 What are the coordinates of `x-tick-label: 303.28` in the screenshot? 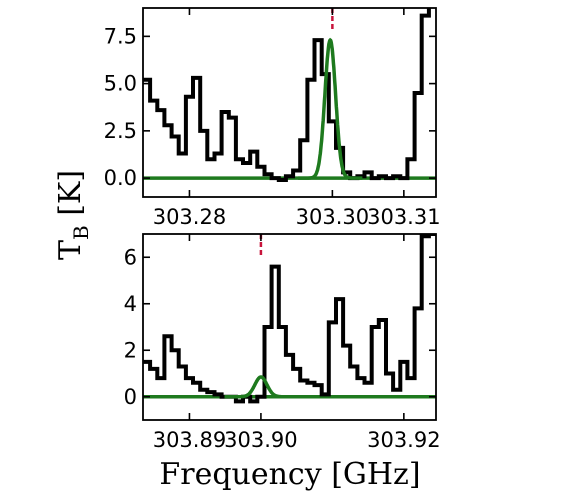 It's located at (189, 217).